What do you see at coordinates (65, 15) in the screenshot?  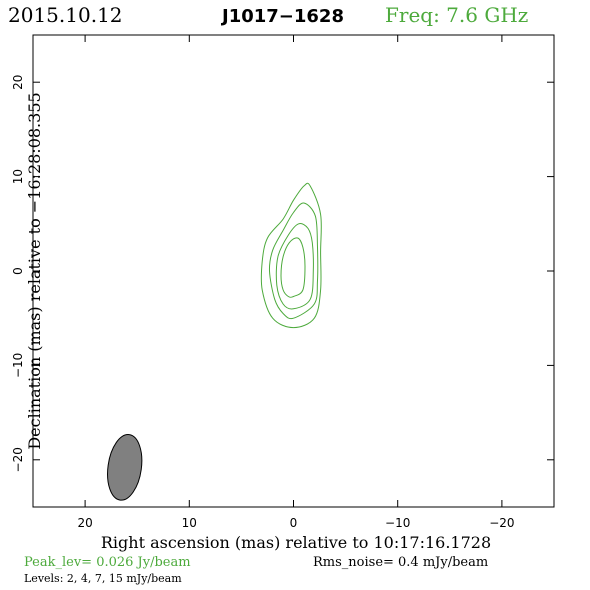 I see `observation-date: 2015.10.12` at bounding box center [65, 15].